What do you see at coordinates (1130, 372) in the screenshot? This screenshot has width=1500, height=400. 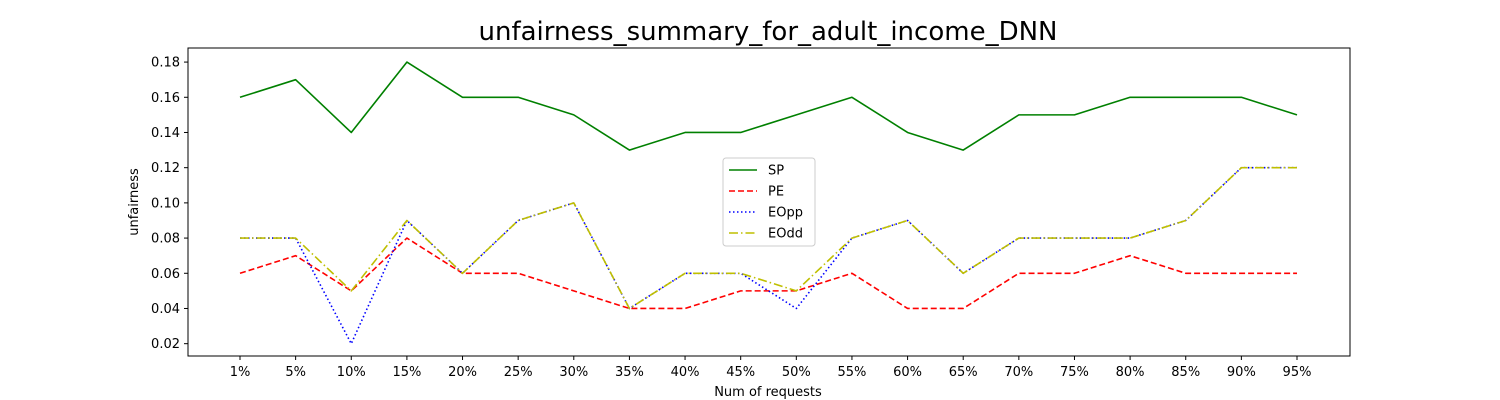 I see `x-tick-label: 80%` at bounding box center [1130, 372].